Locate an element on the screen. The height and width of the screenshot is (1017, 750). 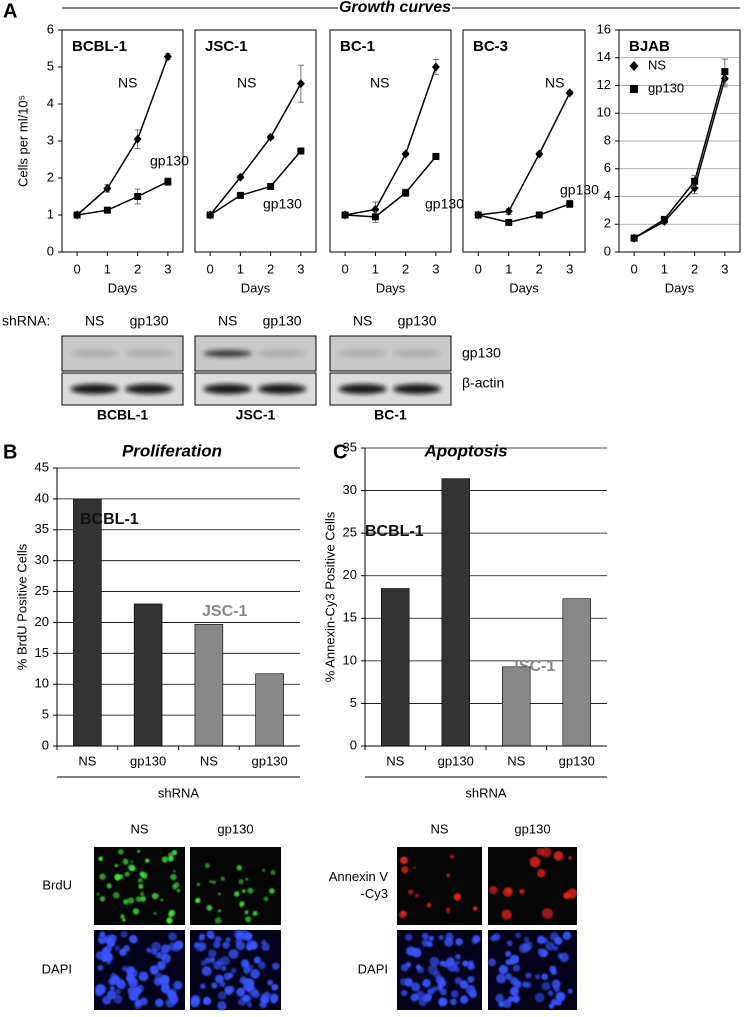
y-tick-label: 20 is located at coordinates (42, 621).